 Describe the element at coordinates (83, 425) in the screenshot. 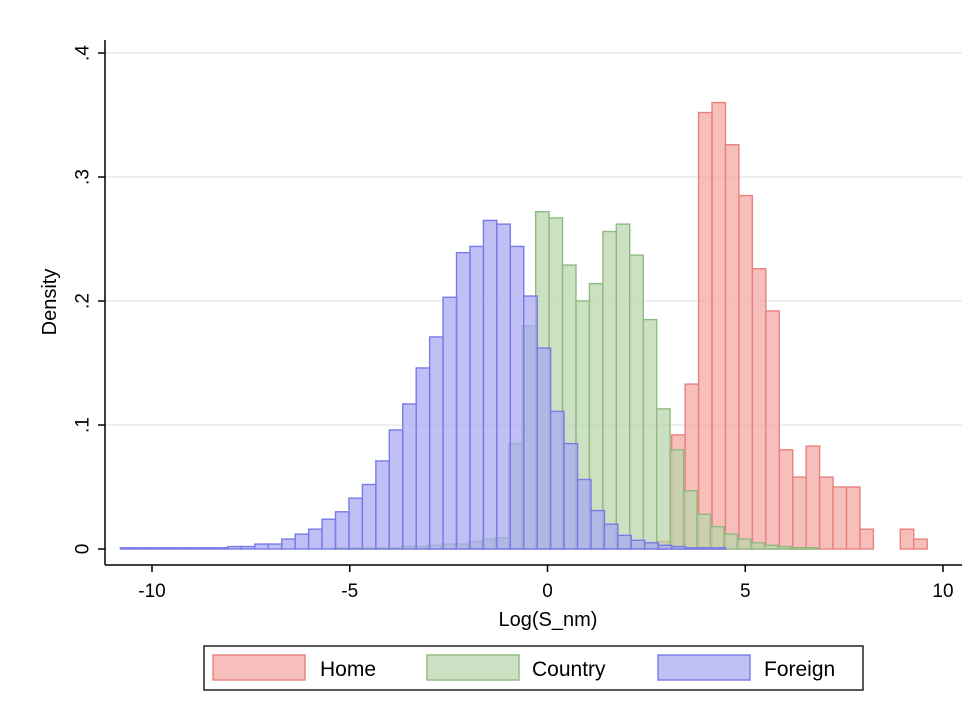

I see `y-tick-label-1: .1` at that location.